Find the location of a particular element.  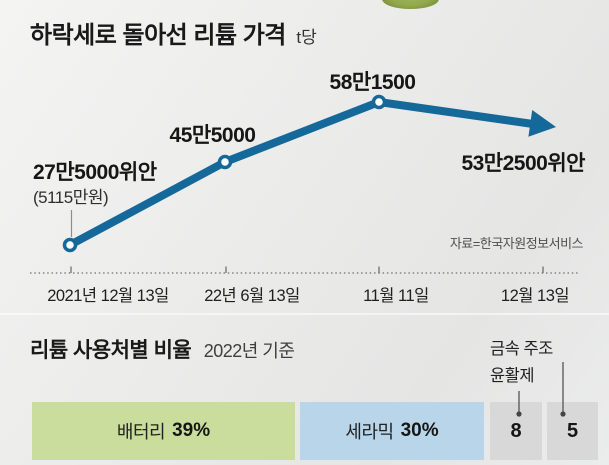

bar-label-ceramic: 세라믹 is located at coordinates (369, 432).